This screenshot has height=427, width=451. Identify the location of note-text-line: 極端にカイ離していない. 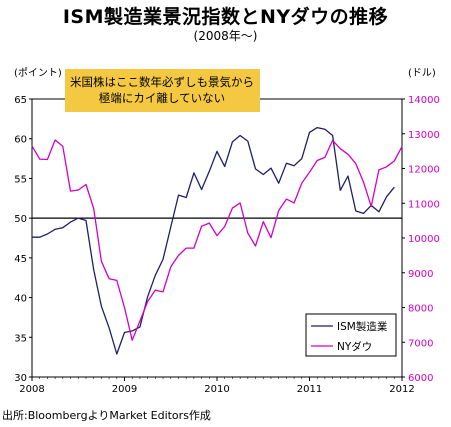
(162, 98).